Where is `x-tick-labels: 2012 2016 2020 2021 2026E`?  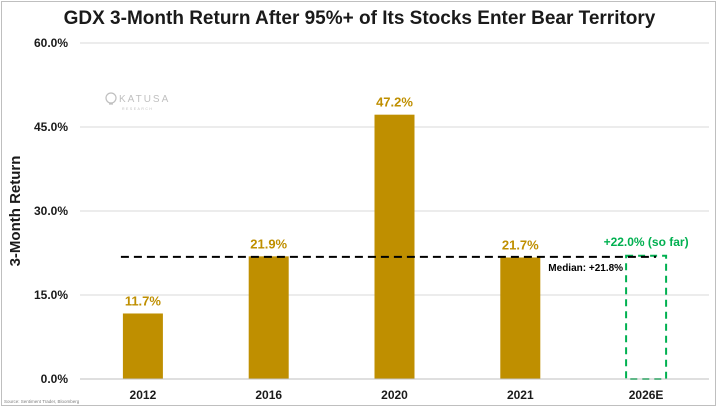 x-tick-labels: 2012 2016 2020 2021 2026E is located at coordinates (397, 395).